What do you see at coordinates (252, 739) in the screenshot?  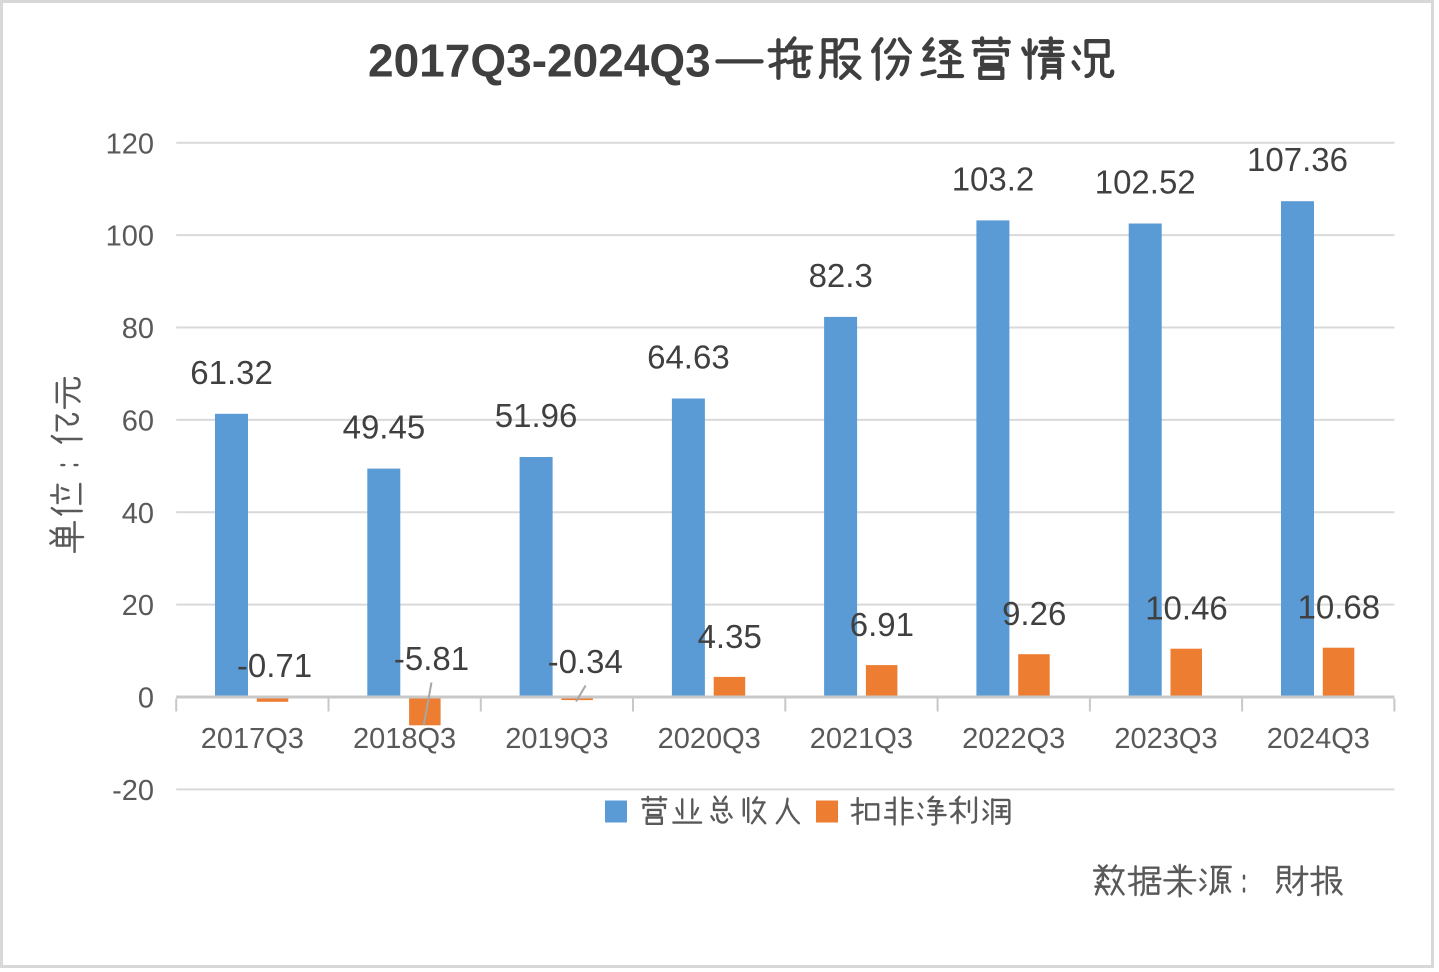 I see `svg-text: 2017Q3` at bounding box center [252, 739].